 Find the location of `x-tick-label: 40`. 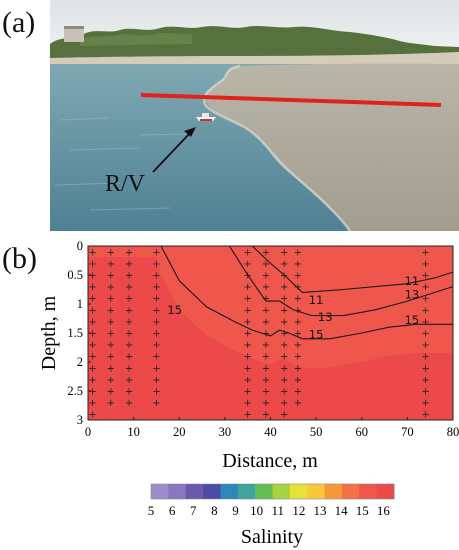

x-tick-label: 40 is located at coordinates (270, 432).